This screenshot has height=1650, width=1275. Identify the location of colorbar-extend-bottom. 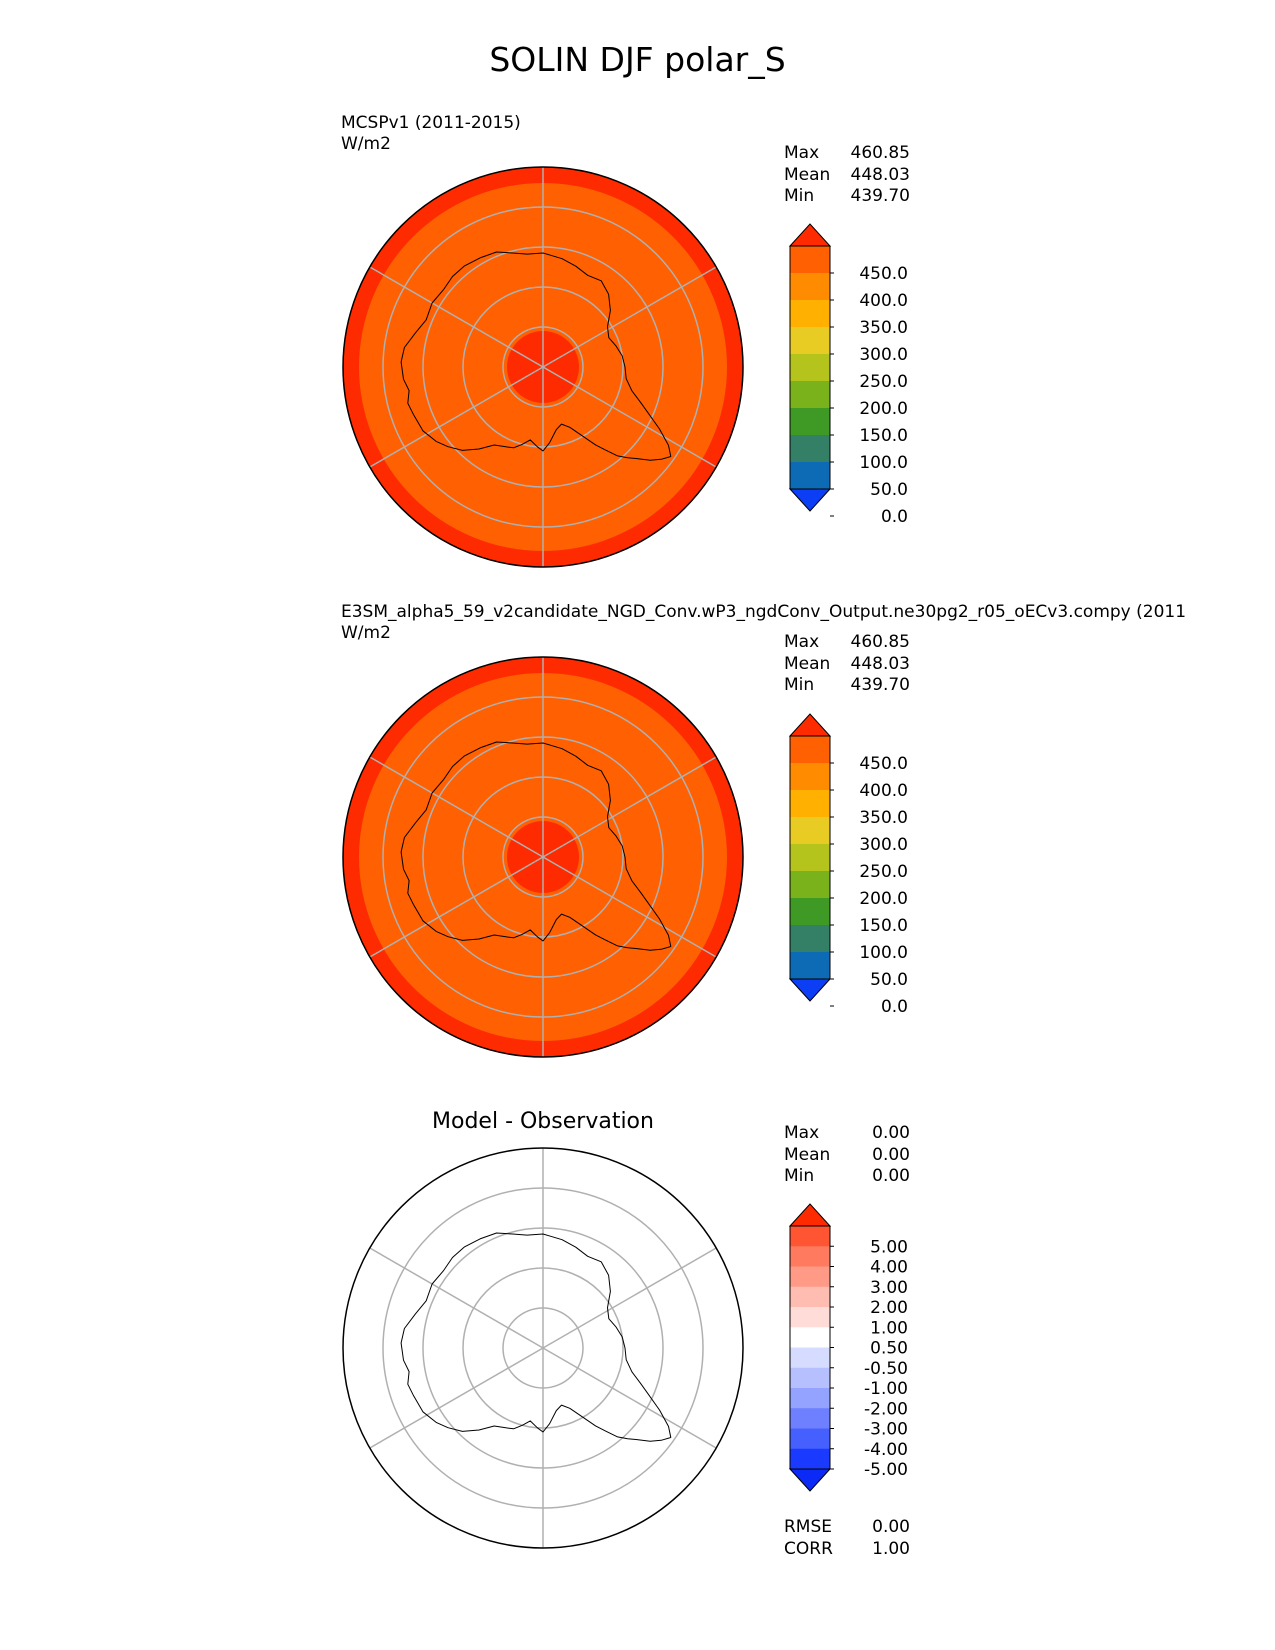
(810, 1480).